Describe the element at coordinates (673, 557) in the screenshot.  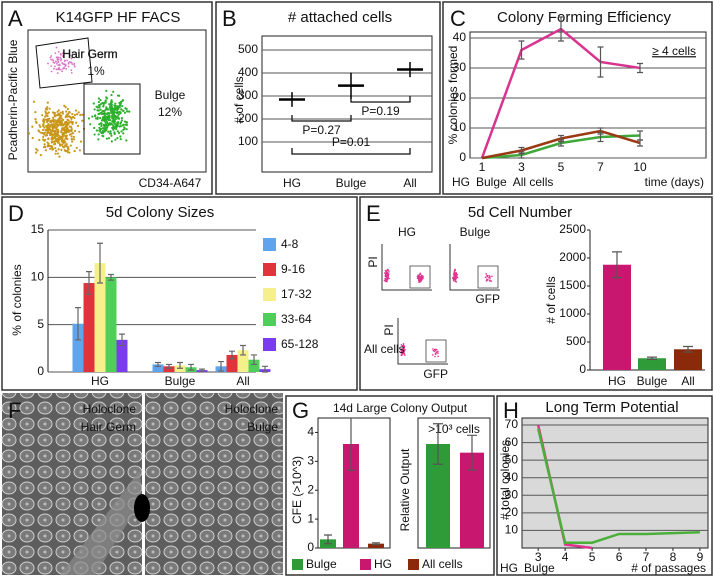
I see `x-tick-label: 8` at that location.